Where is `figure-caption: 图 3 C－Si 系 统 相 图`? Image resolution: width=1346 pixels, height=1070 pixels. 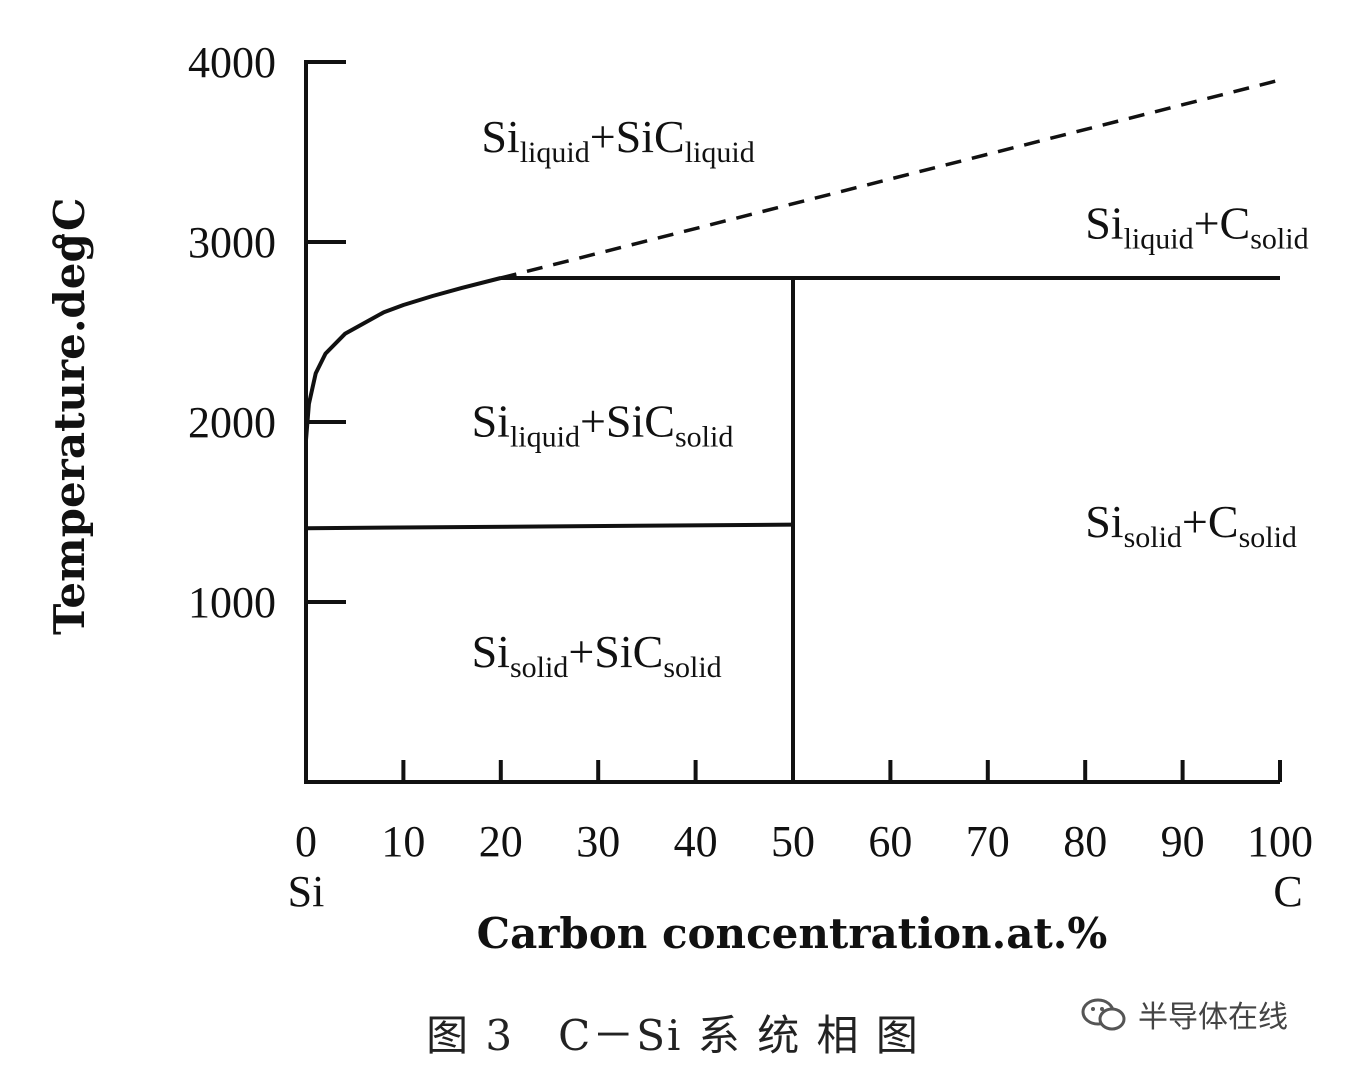
figure-caption: 图 3 C－Si 系 统 相 图 is located at coordinates (673, 1035).